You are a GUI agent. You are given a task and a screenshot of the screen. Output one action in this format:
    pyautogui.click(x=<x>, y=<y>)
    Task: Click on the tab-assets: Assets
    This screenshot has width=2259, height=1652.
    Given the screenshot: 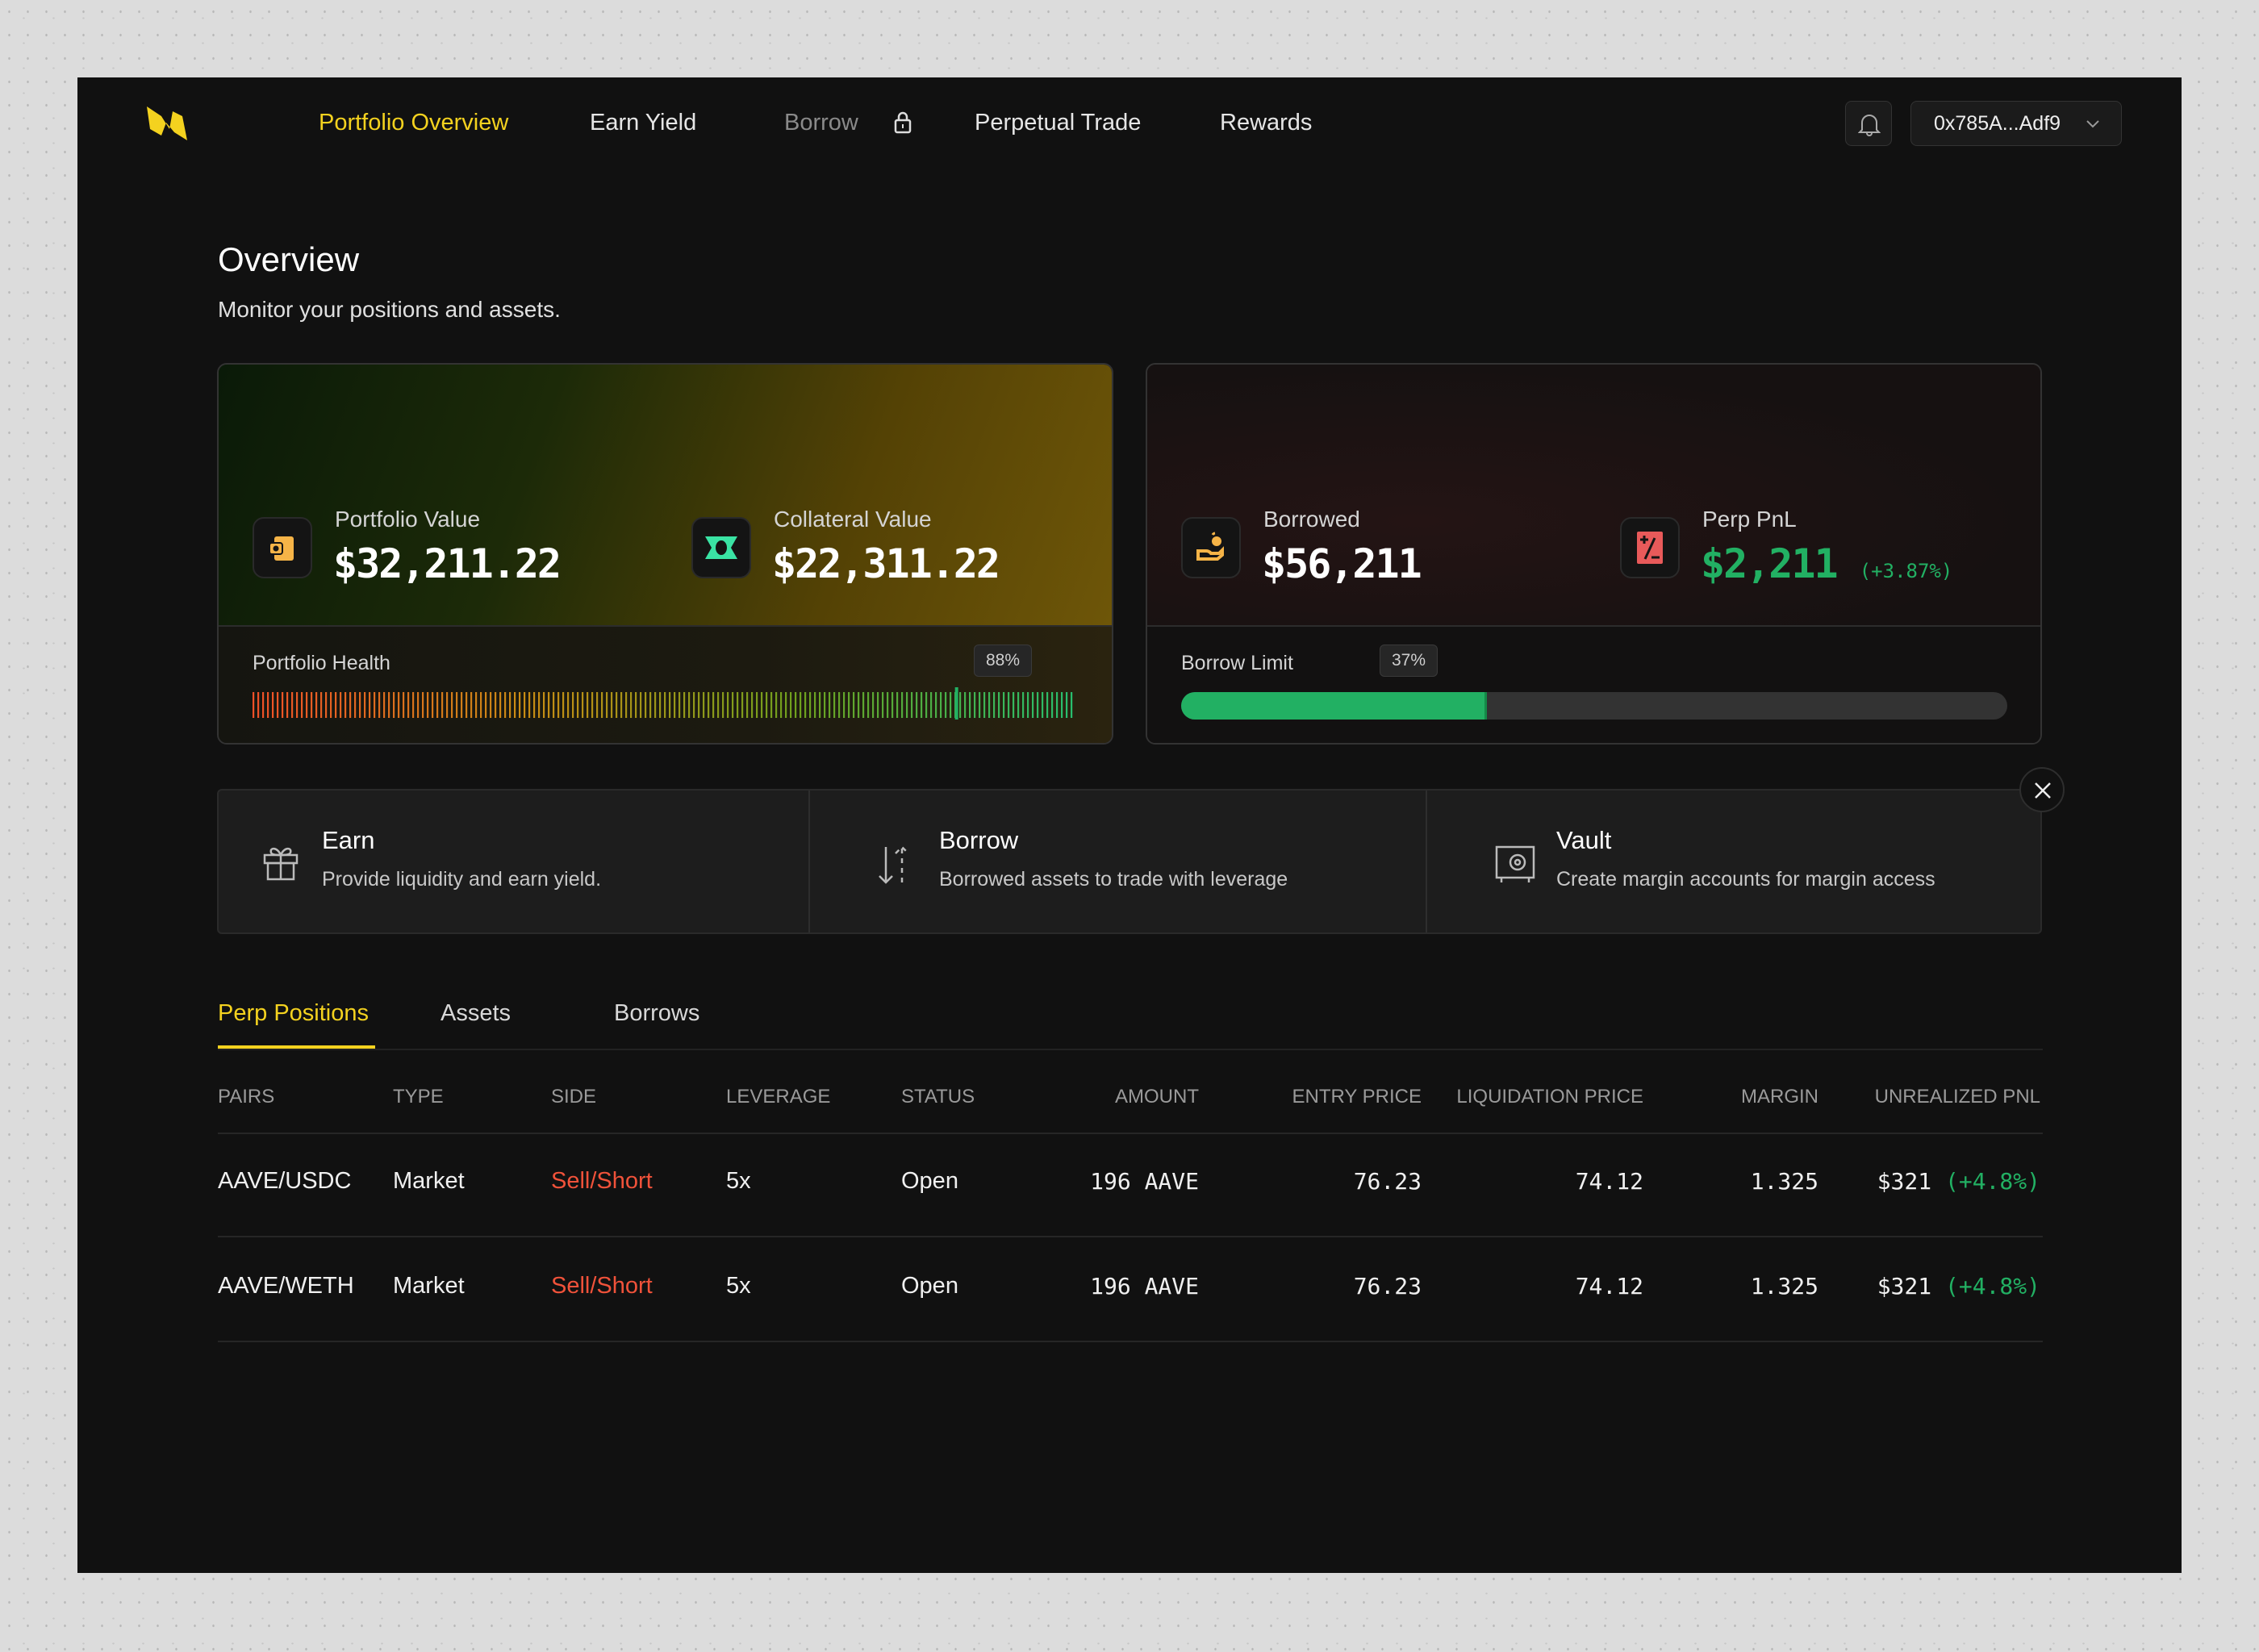 What is the action you would take?
    pyautogui.click(x=476, y=1013)
    